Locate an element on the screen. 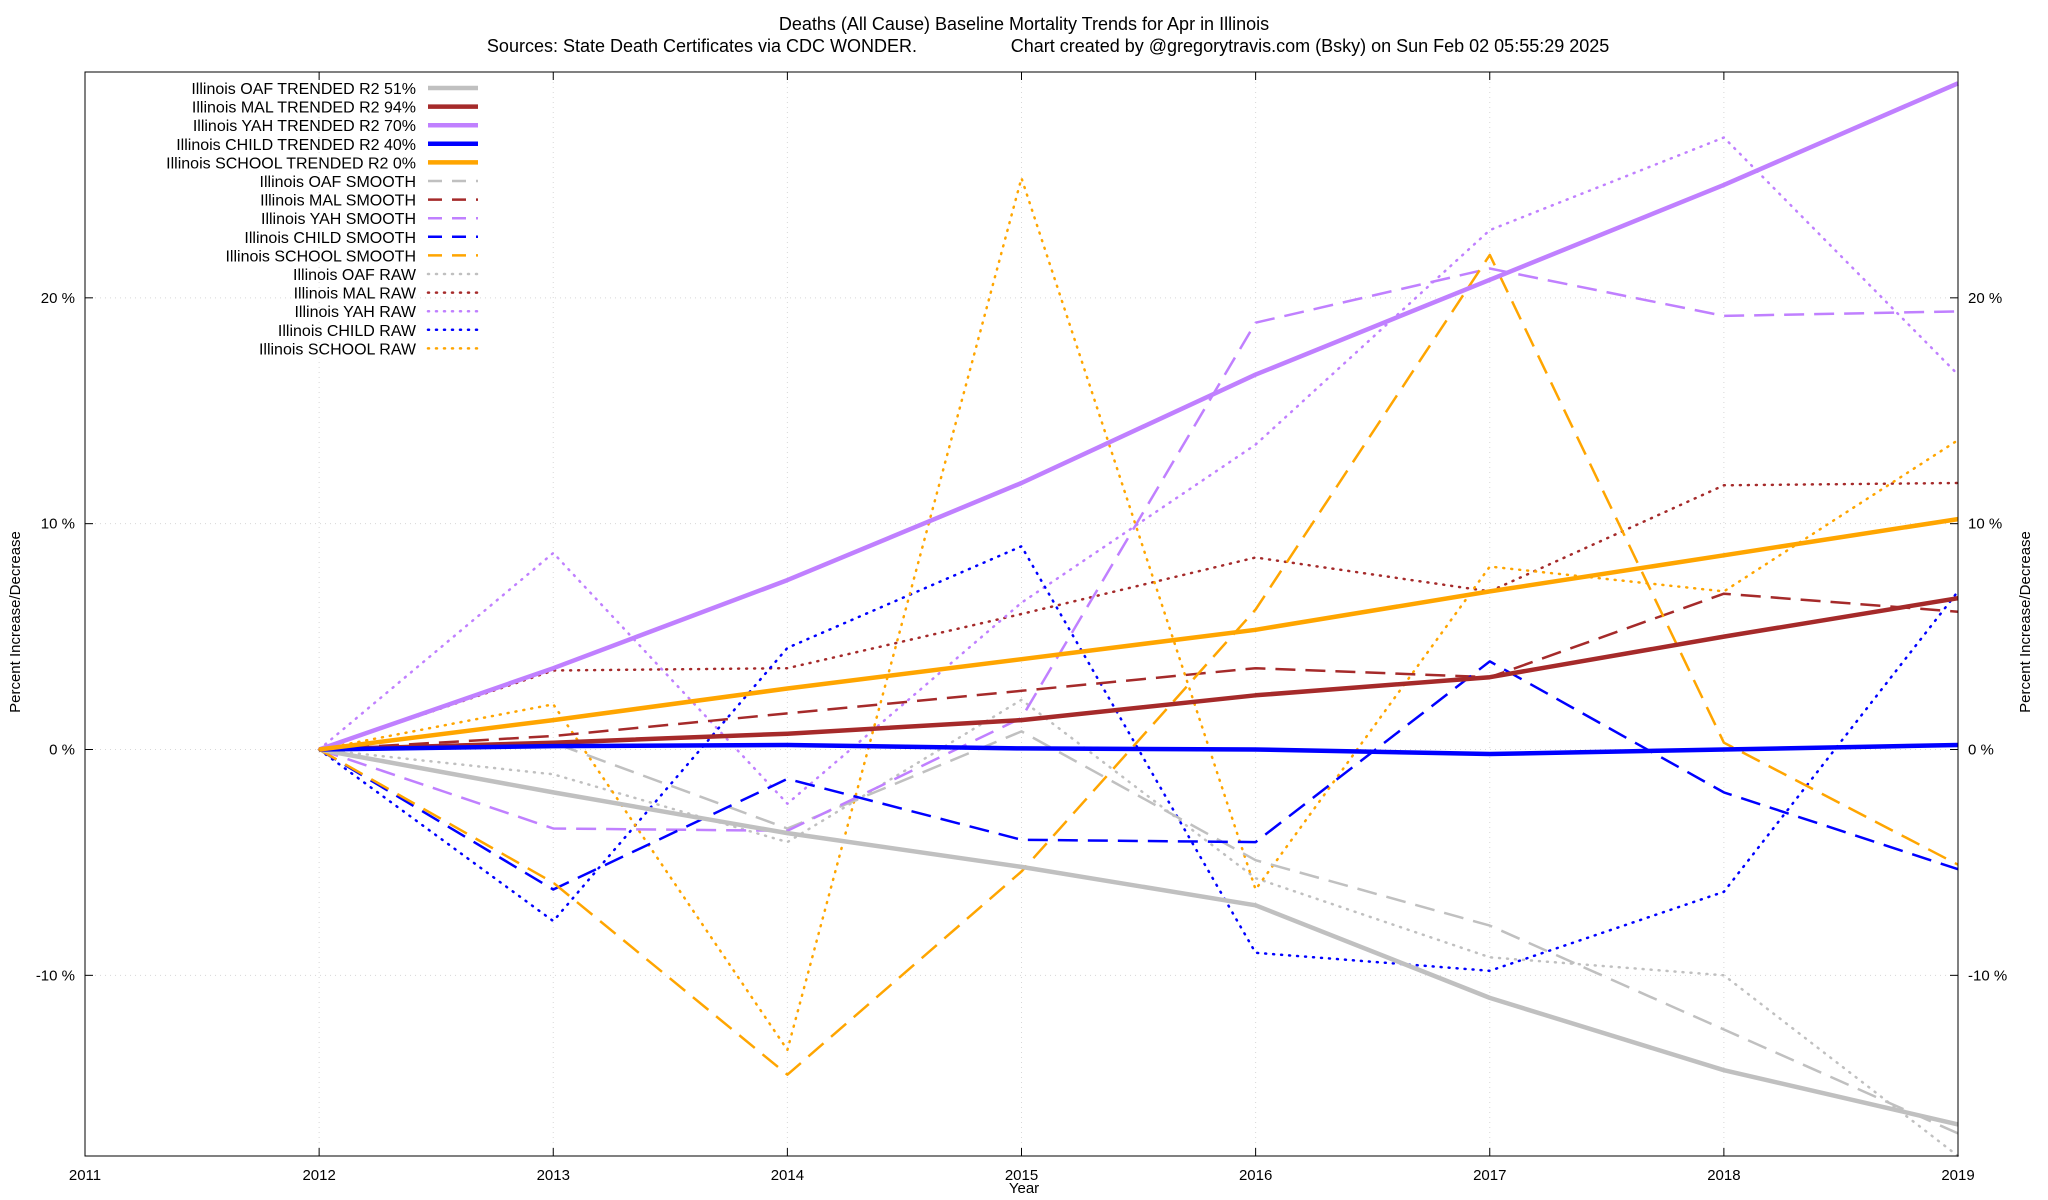 This screenshot has height=1200, width=2048. x-tick-label: 2016 is located at coordinates (1255, 1175).